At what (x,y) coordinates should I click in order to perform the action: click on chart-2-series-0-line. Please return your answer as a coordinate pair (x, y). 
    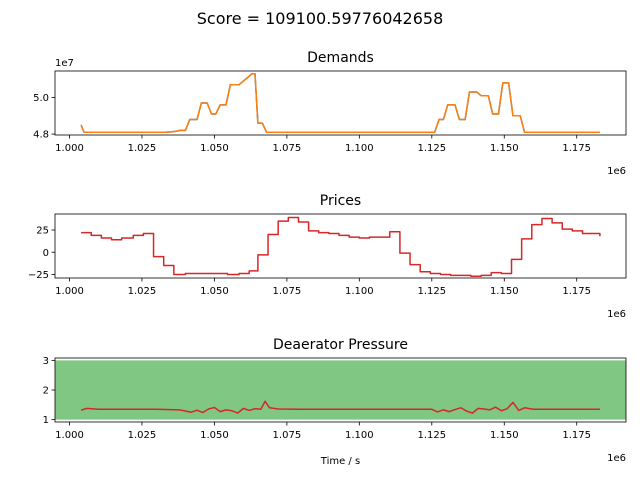
    Looking at the image, I should click on (340, 407).